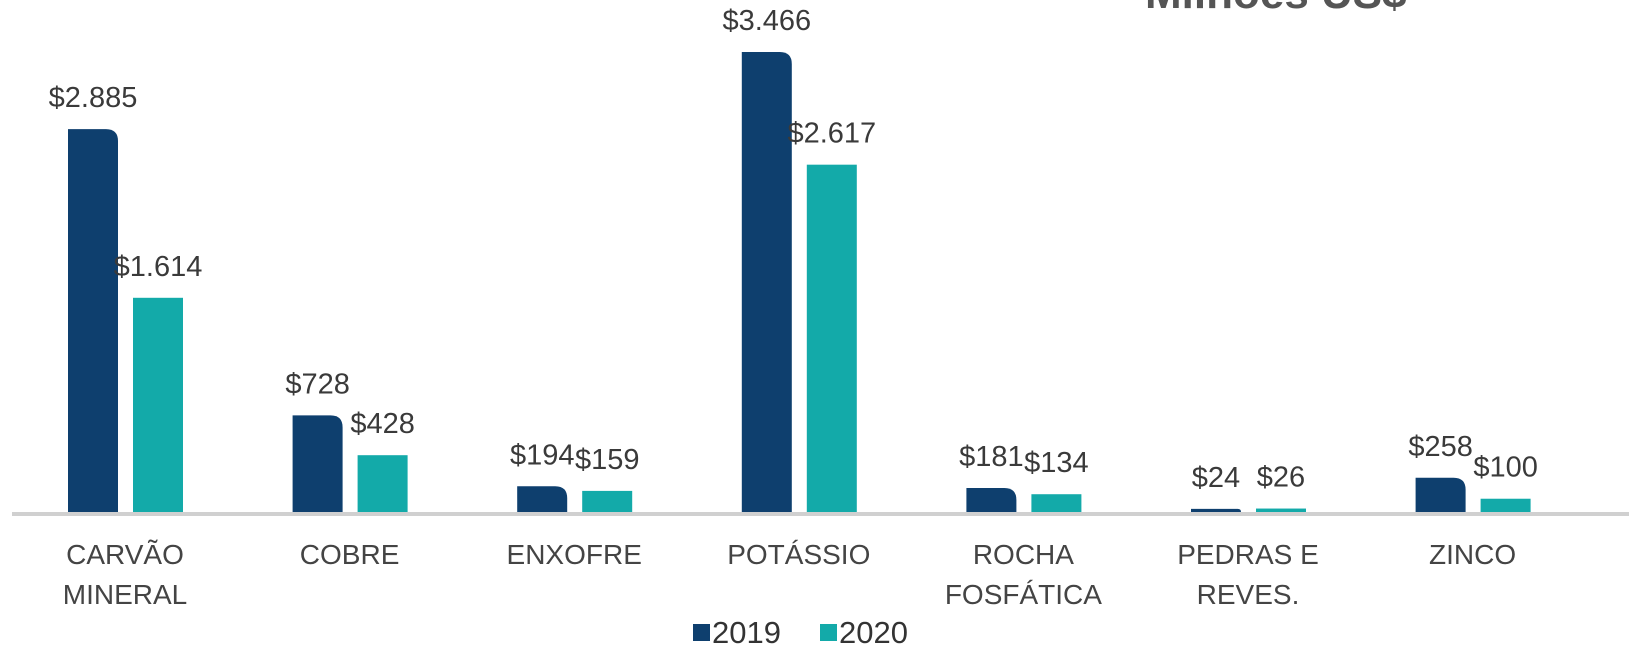  What do you see at coordinates (125, 554) in the screenshot?
I see `x-tick-label: CARVÃO` at bounding box center [125, 554].